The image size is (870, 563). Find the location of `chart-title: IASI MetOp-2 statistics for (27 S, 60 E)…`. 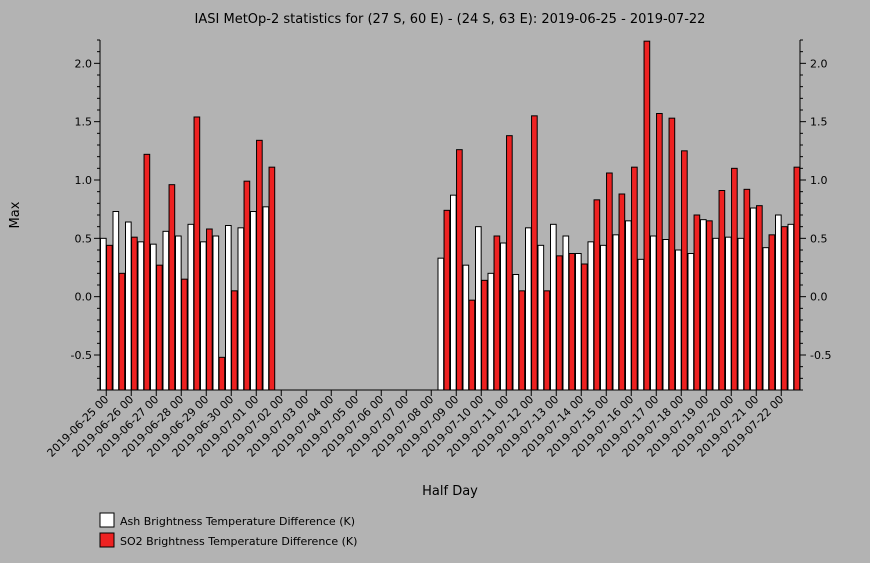

chart-title: IASI MetOp-2 statistics for (27 S, 60 E)… is located at coordinates (450, 19).